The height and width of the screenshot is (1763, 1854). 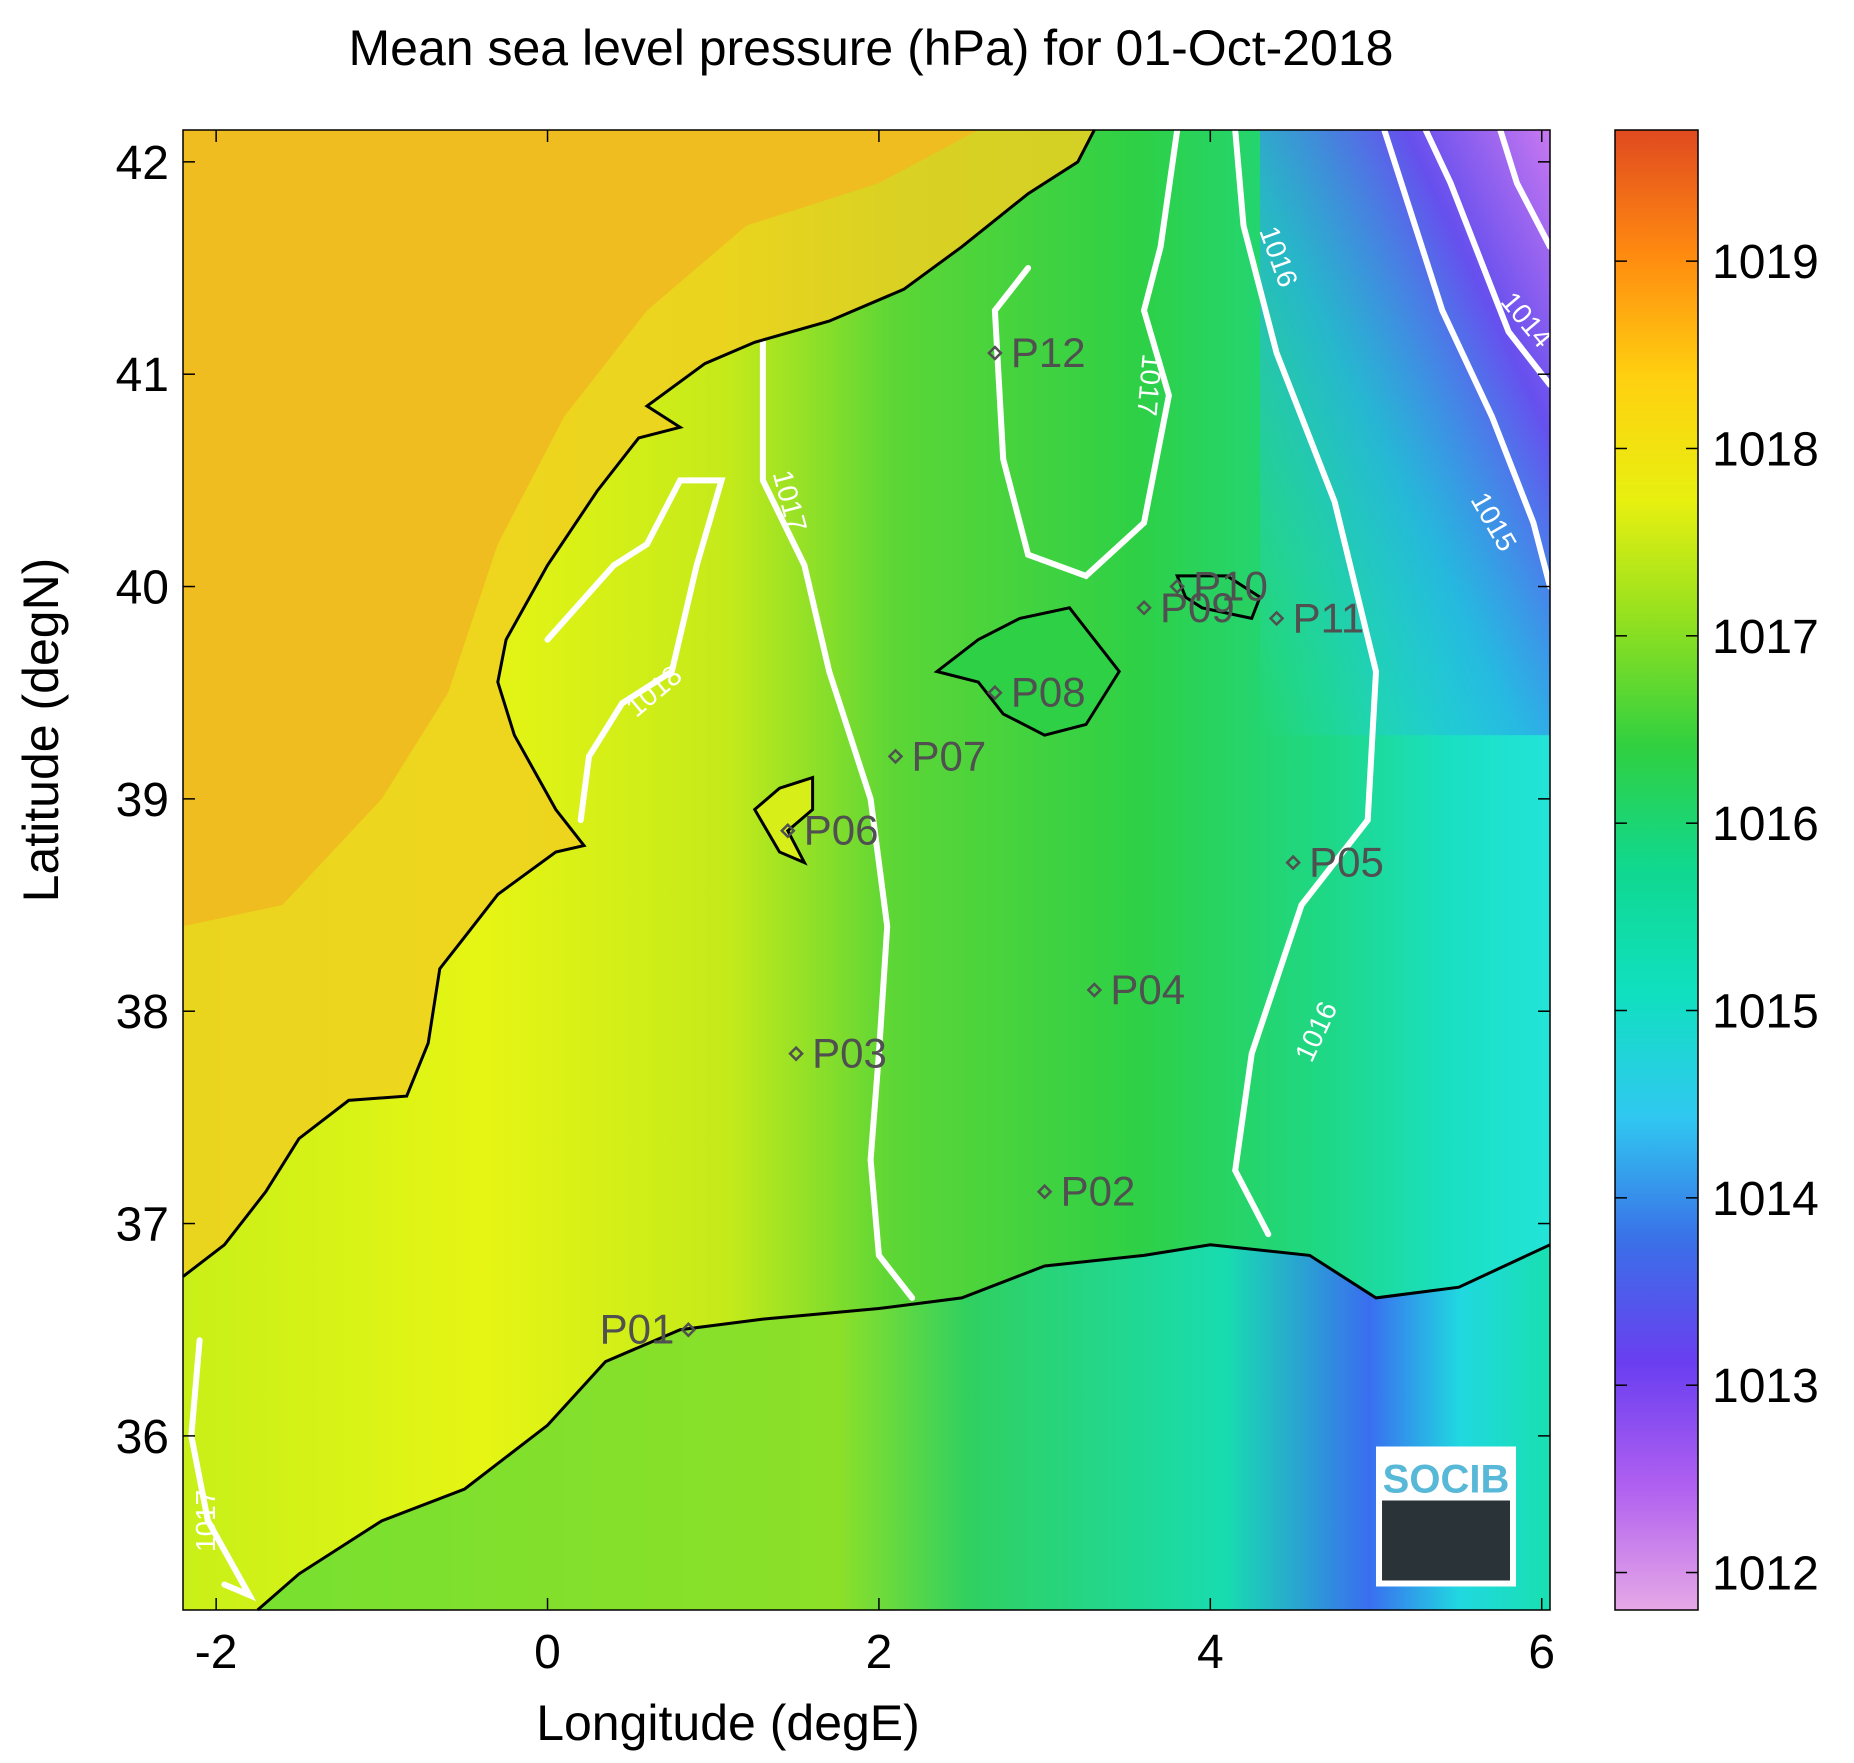 I want to click on y-tick-label: 40, so click(x=142, y=588).